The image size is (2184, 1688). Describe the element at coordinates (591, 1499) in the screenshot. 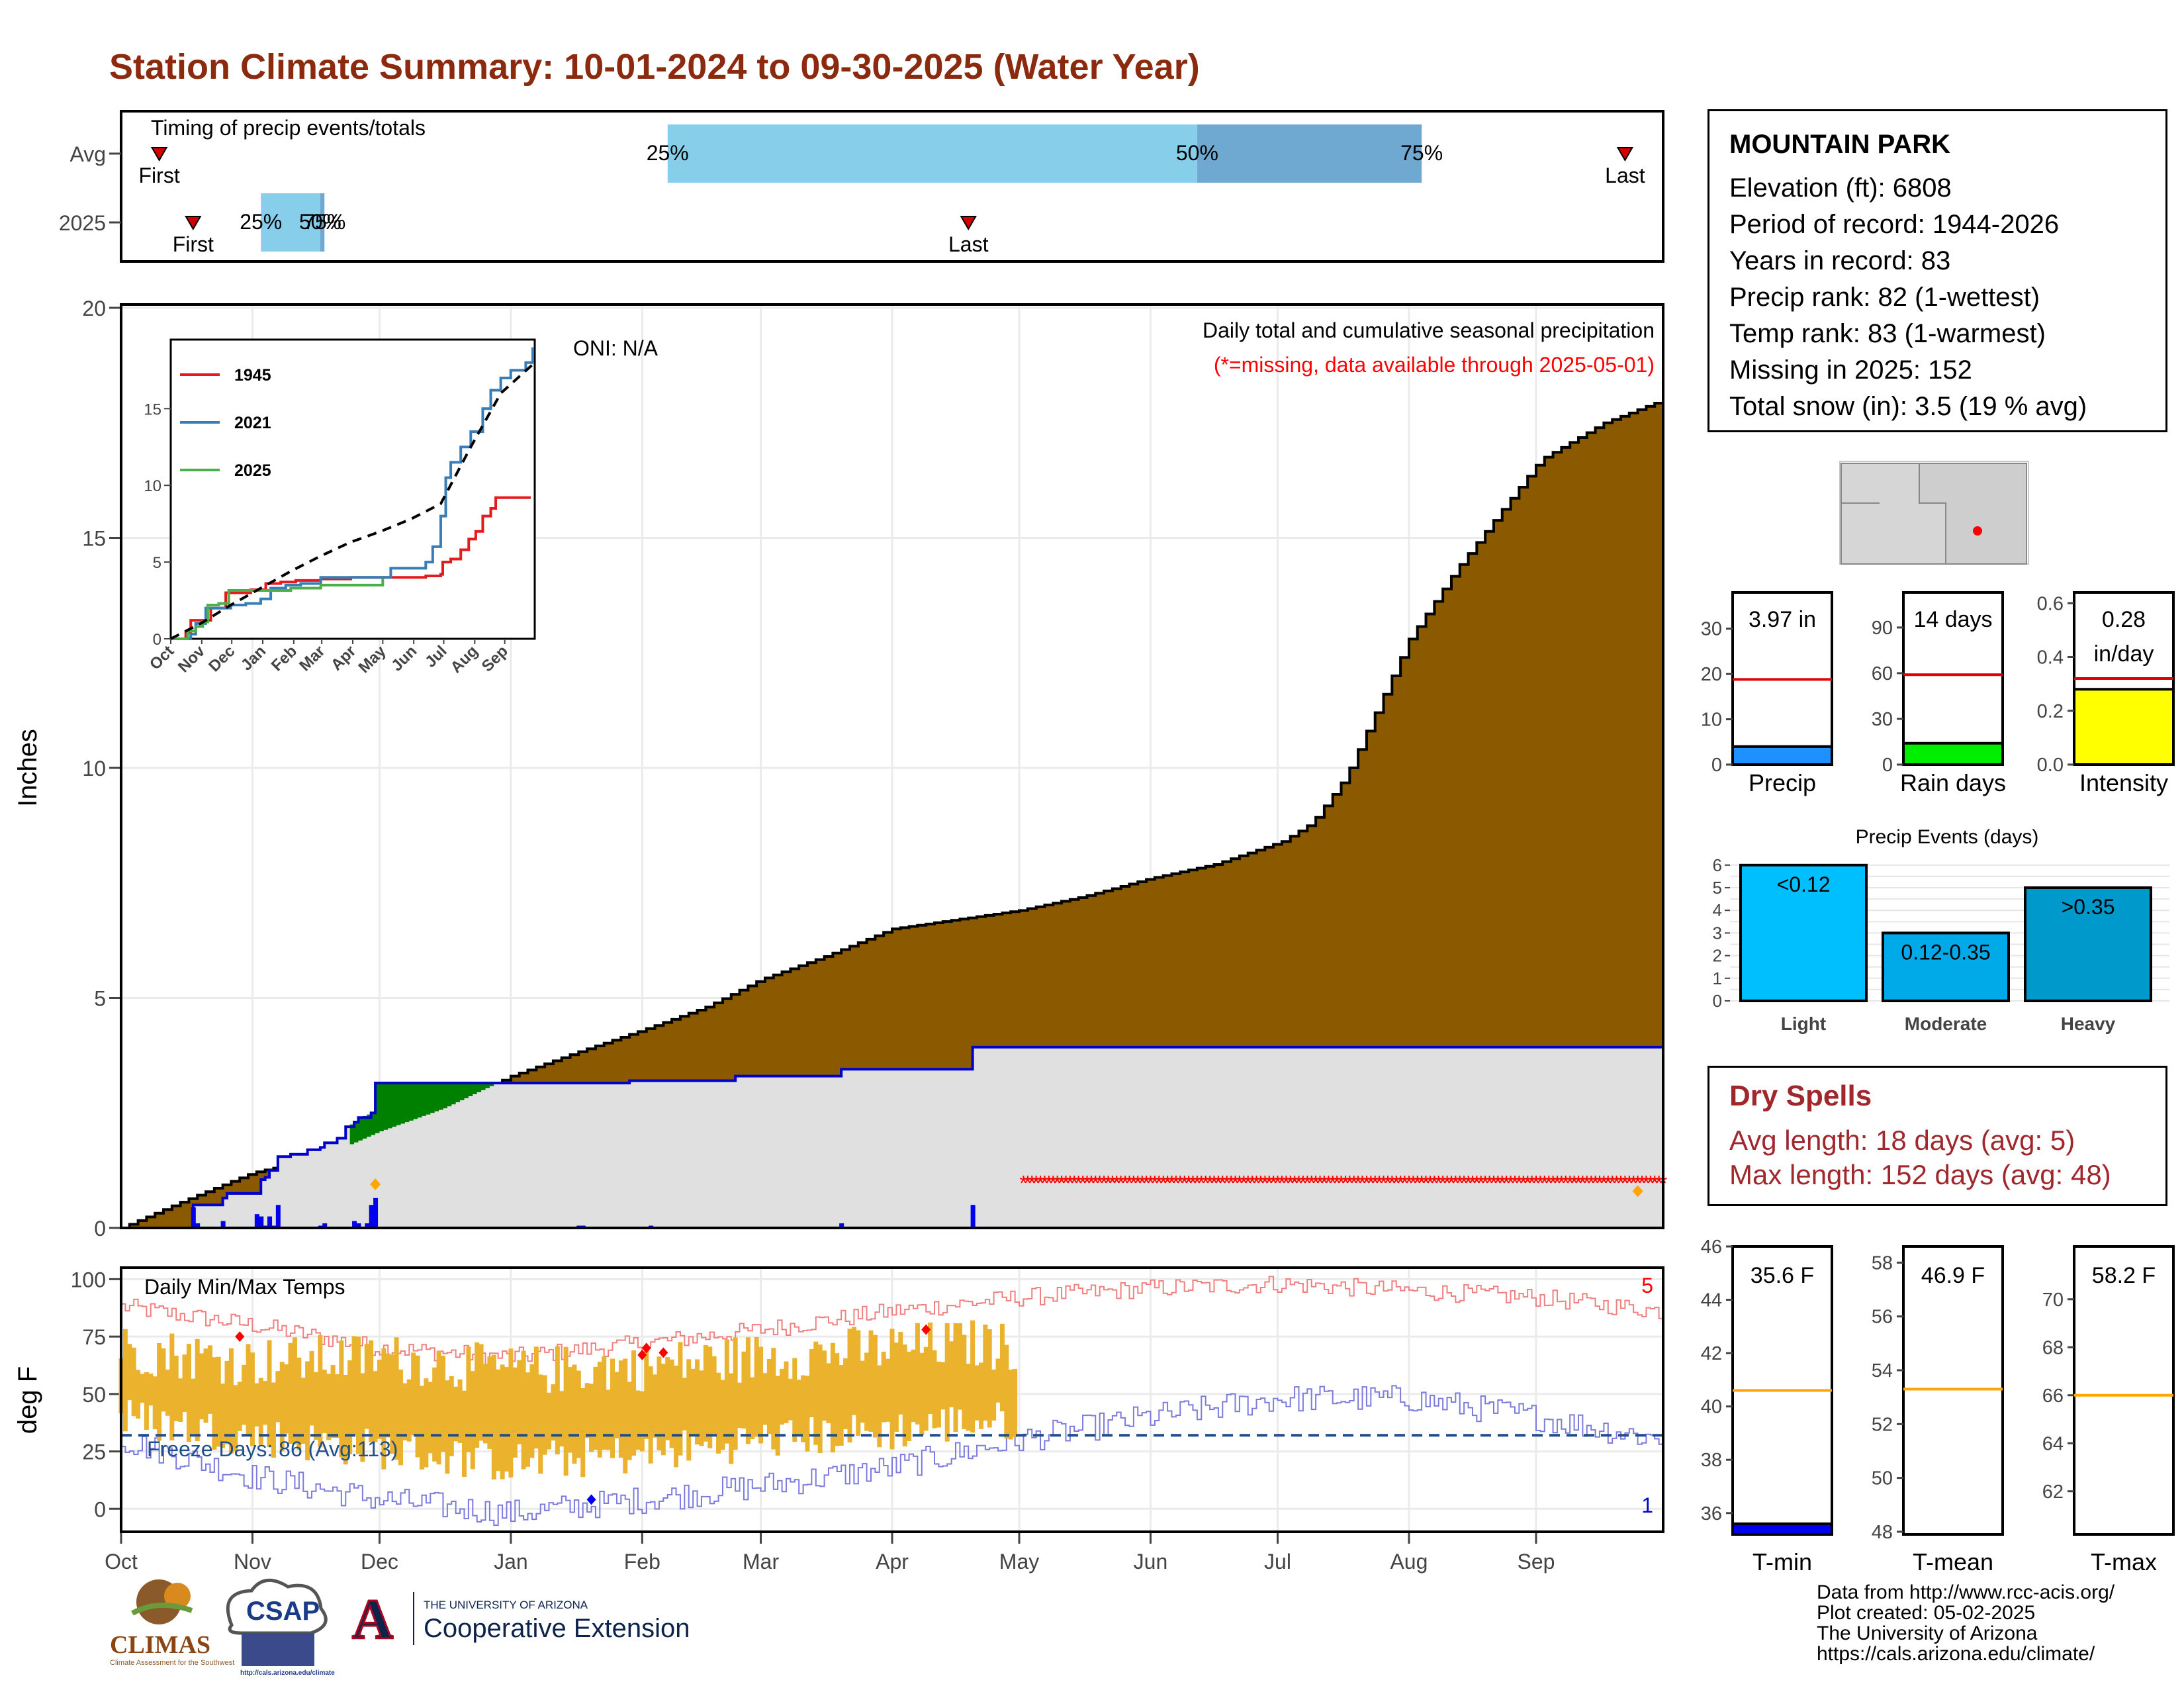

I see `temps-record-low-point` at that location.